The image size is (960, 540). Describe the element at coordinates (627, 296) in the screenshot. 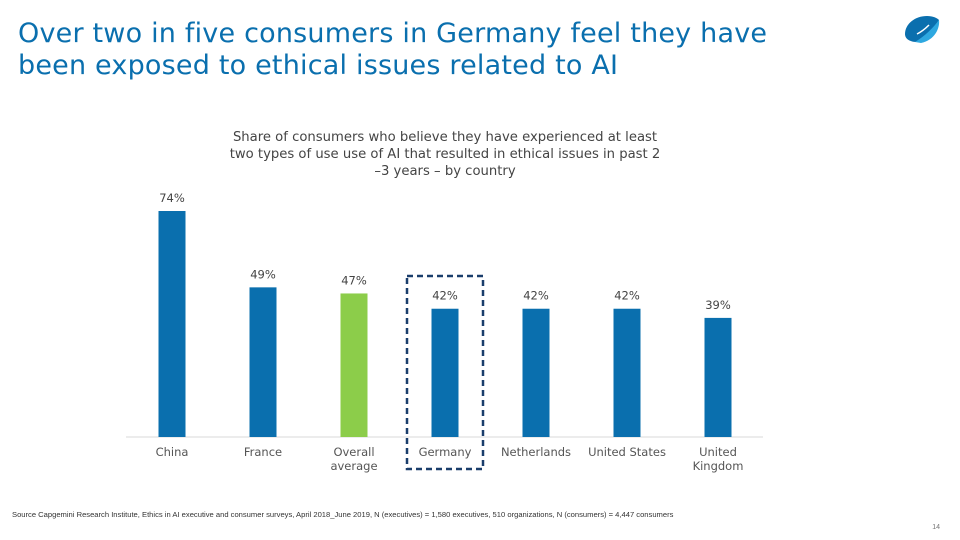

I see `value-label-5: 42%` at that location.